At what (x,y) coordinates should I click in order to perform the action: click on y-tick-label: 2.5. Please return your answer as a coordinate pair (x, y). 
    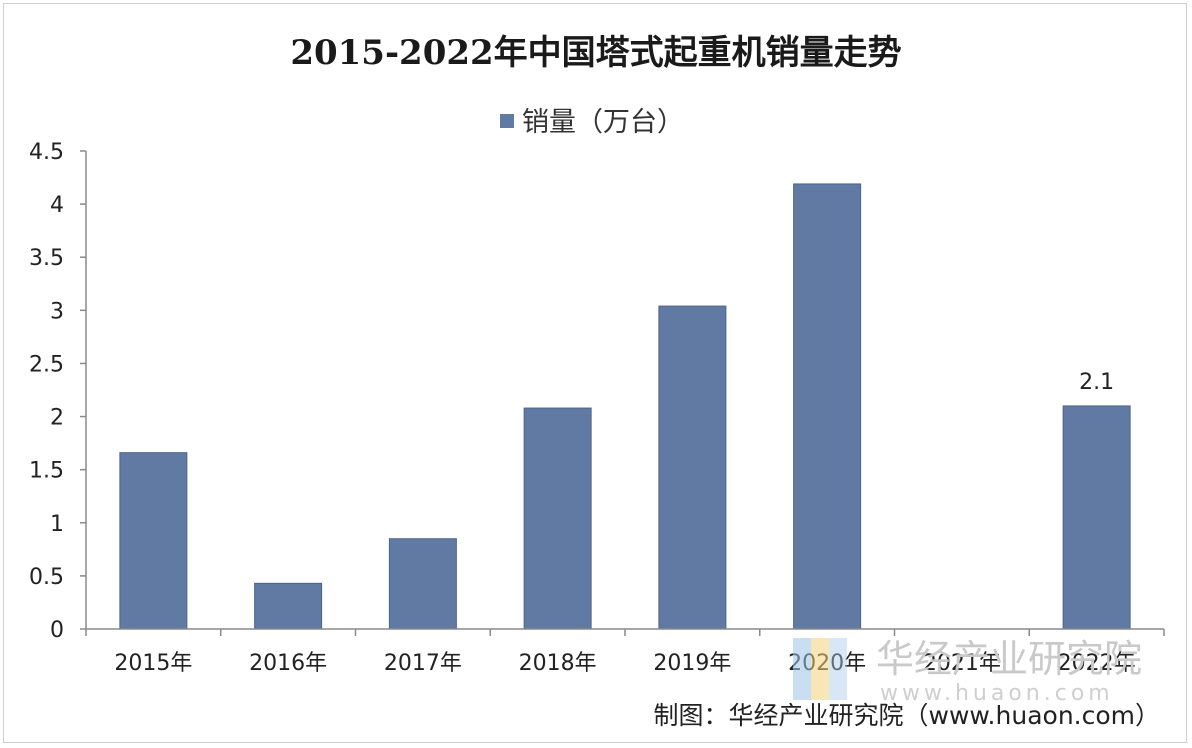
    Looking at the image, I should click on (46, 364).